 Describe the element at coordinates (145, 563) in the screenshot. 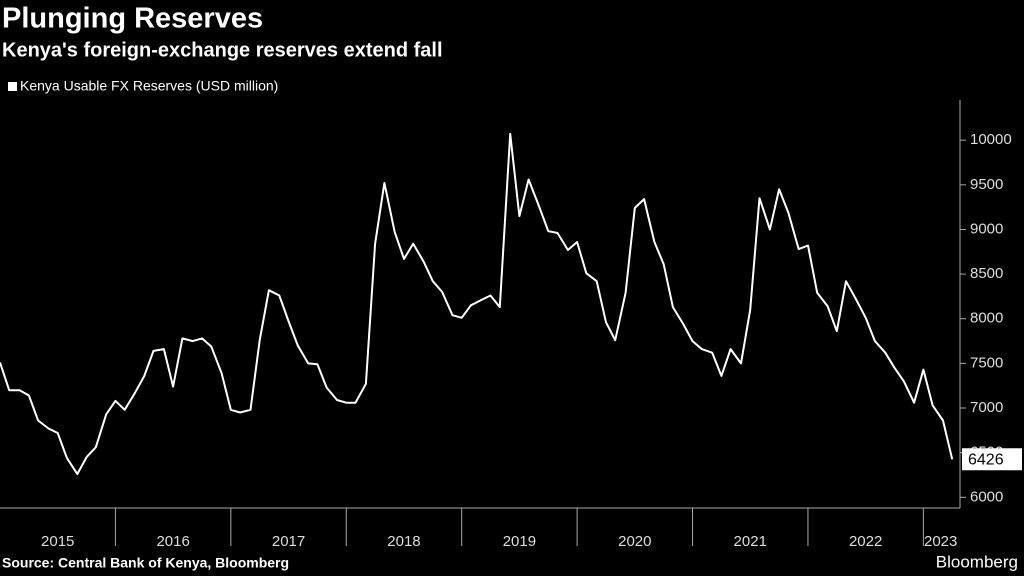

I see `source: Source: Central Bank of Kenya, Bloomberg` at that location.